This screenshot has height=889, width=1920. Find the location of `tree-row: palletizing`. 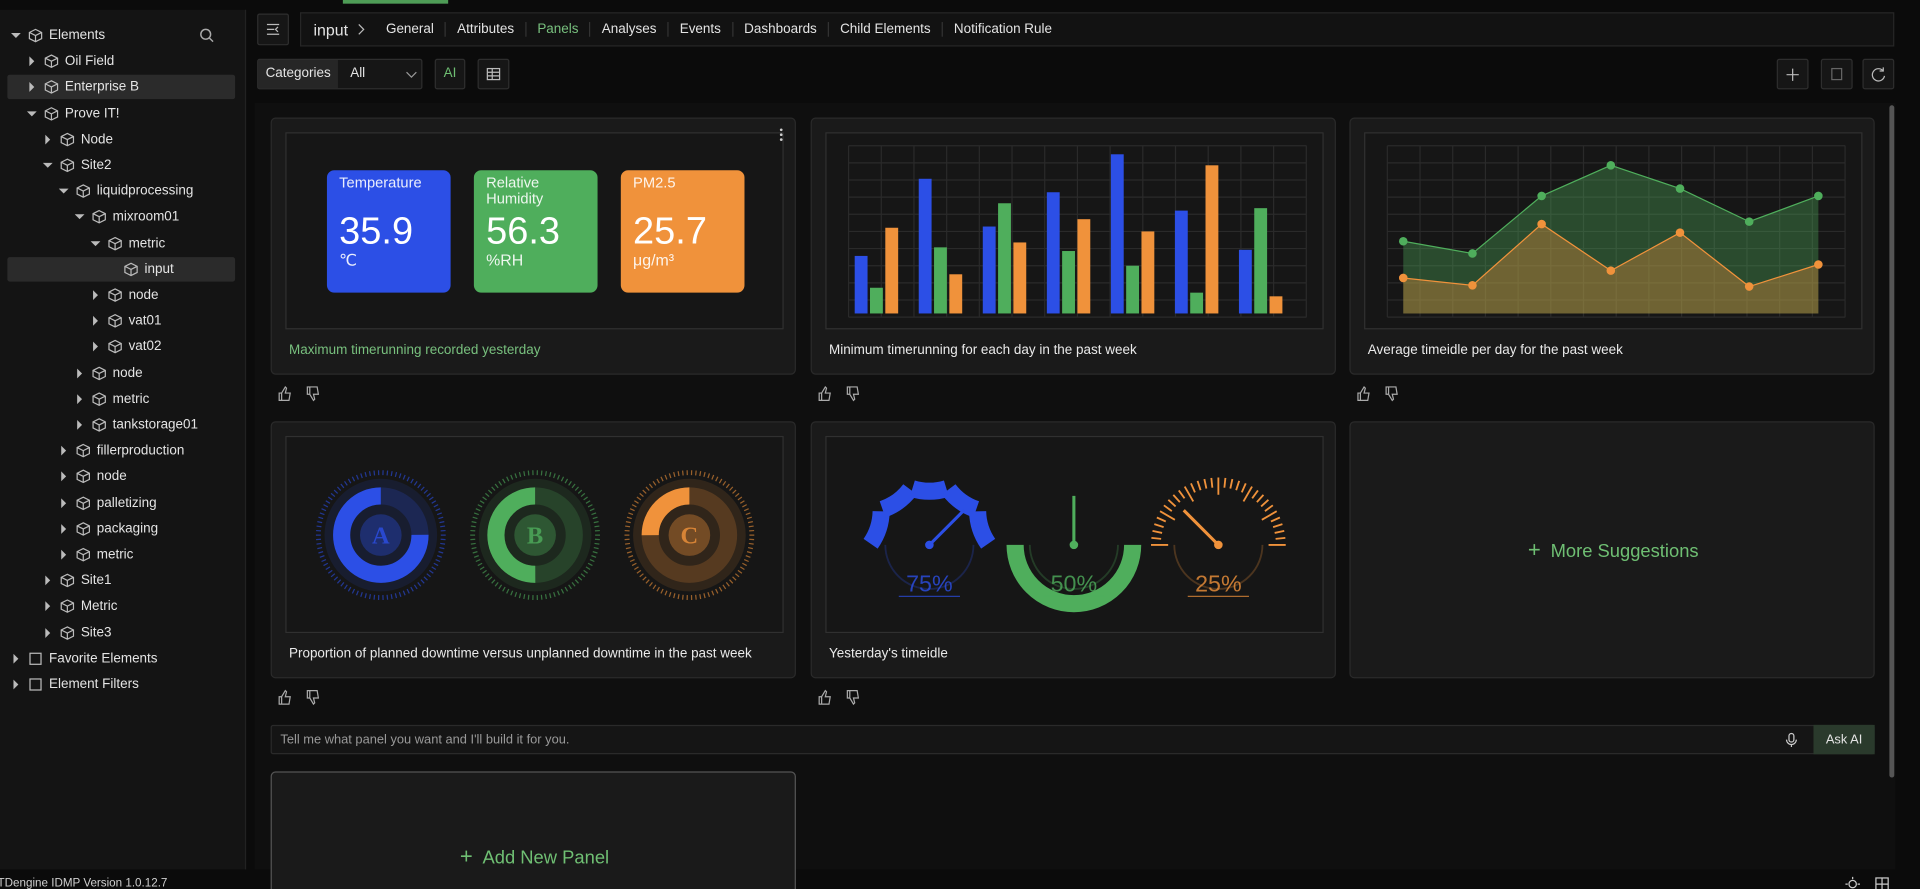

tree-row: palletizing is located at coordinates (121, 503).